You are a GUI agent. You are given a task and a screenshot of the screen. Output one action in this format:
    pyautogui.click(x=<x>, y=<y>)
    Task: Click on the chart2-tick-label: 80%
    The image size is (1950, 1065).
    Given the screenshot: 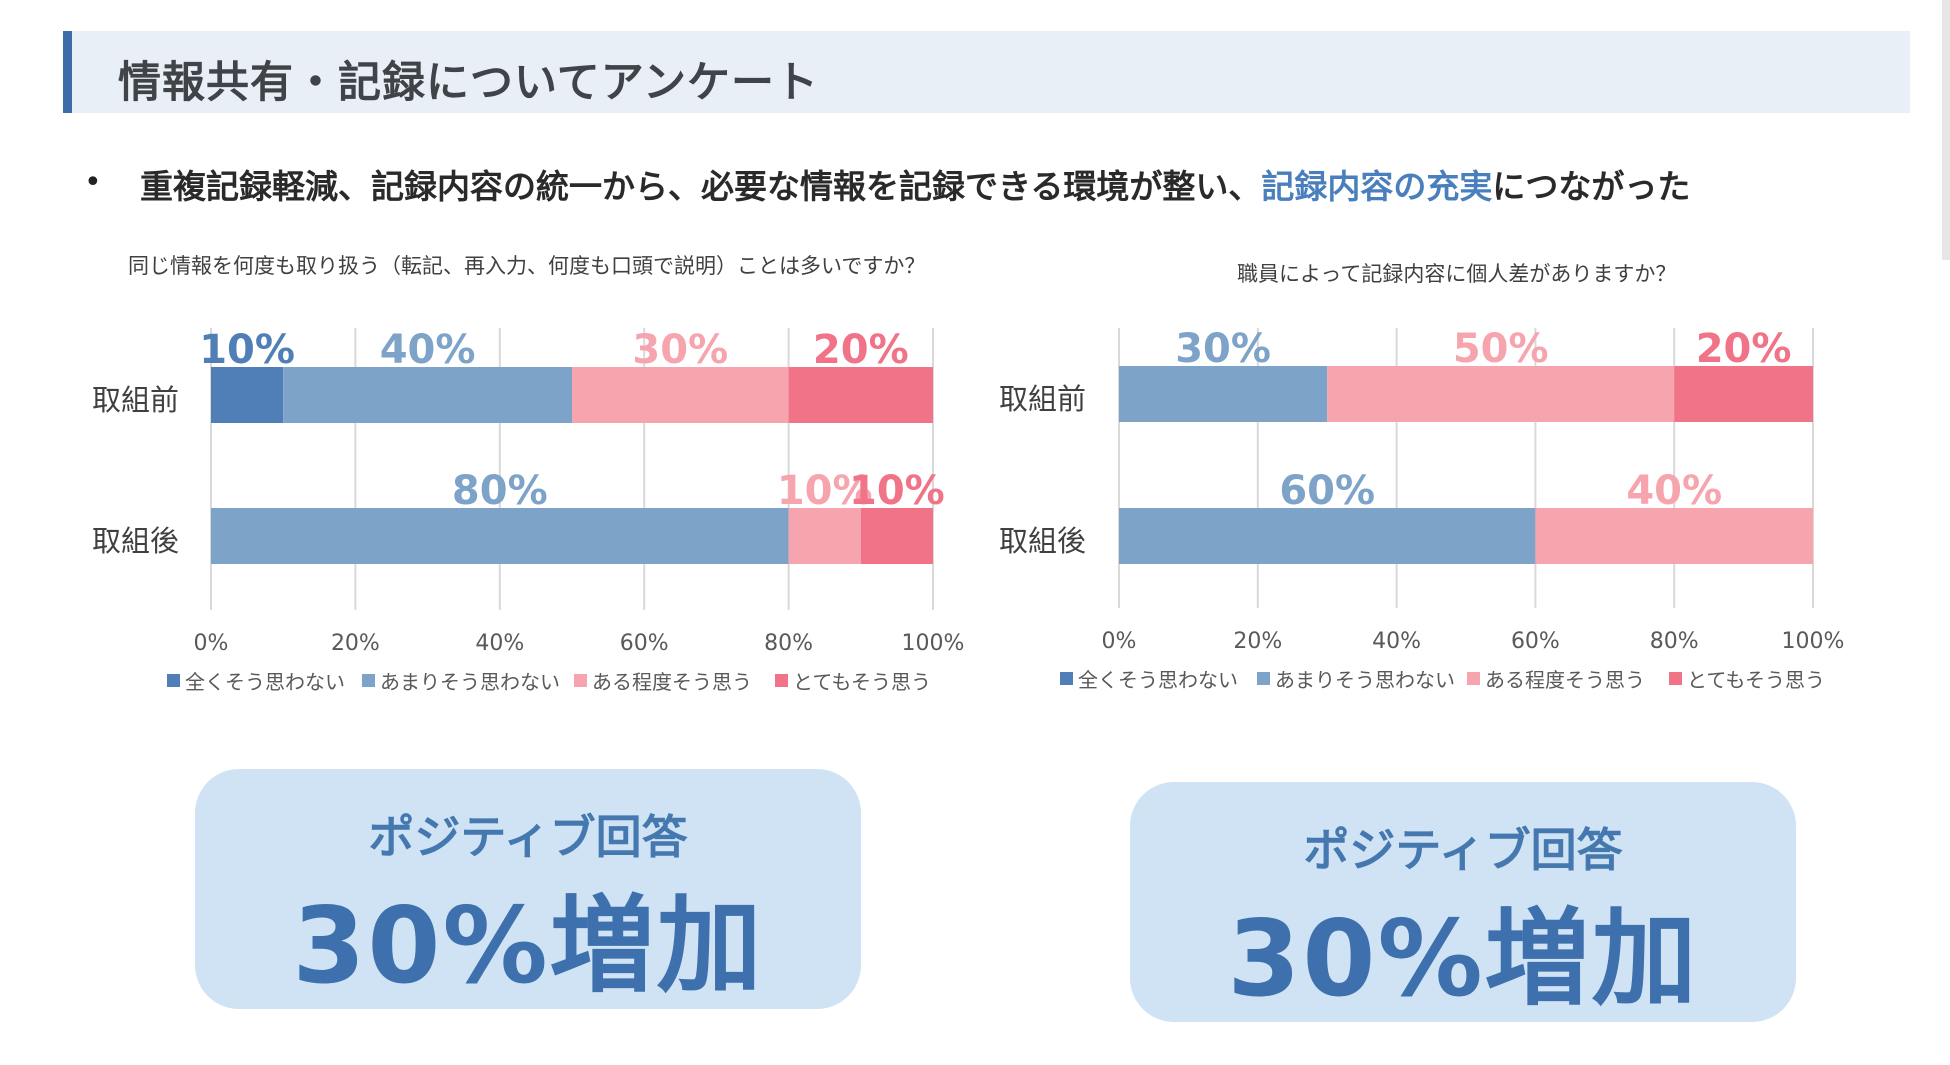 What is the action you would take?
    pyautogui.click(x=1674, y=641)
    